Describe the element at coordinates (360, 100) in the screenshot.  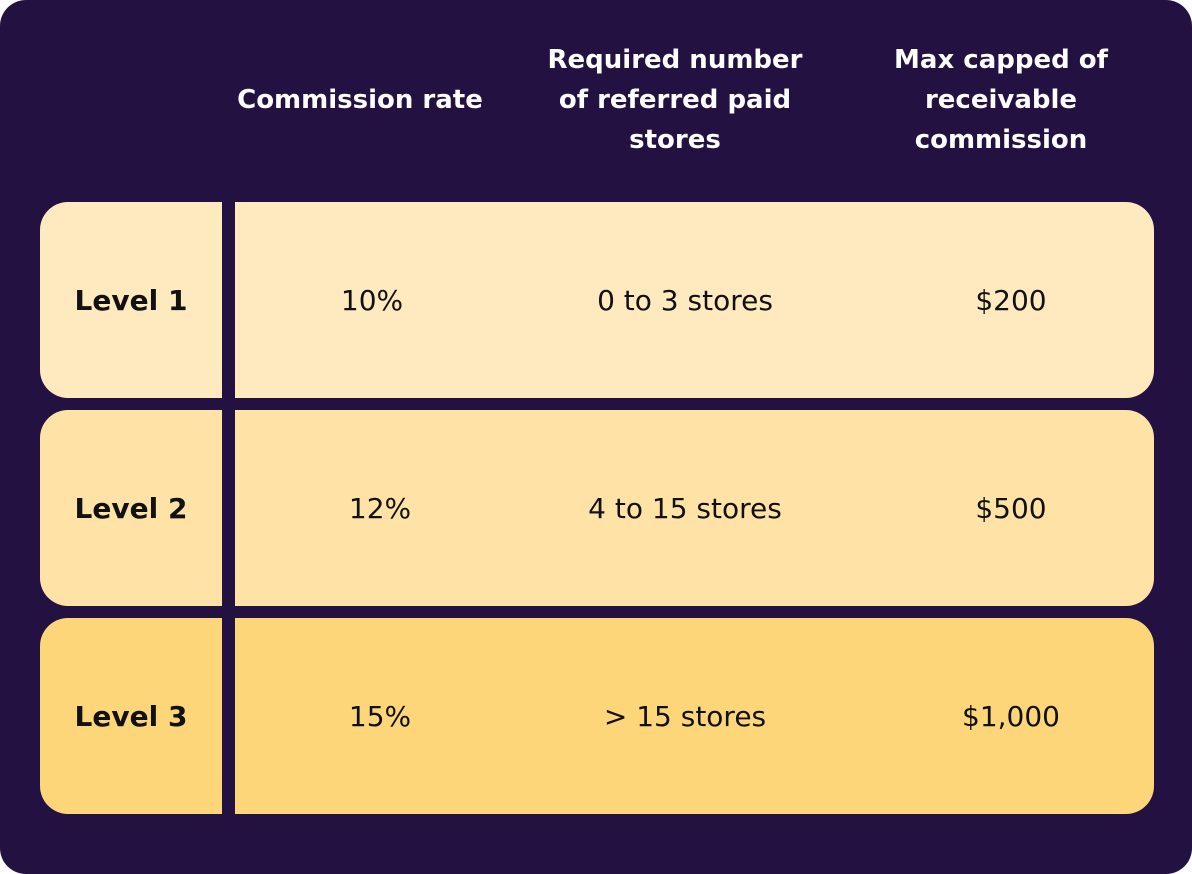
I see `header-commission-rate: Commission rate` at that location.